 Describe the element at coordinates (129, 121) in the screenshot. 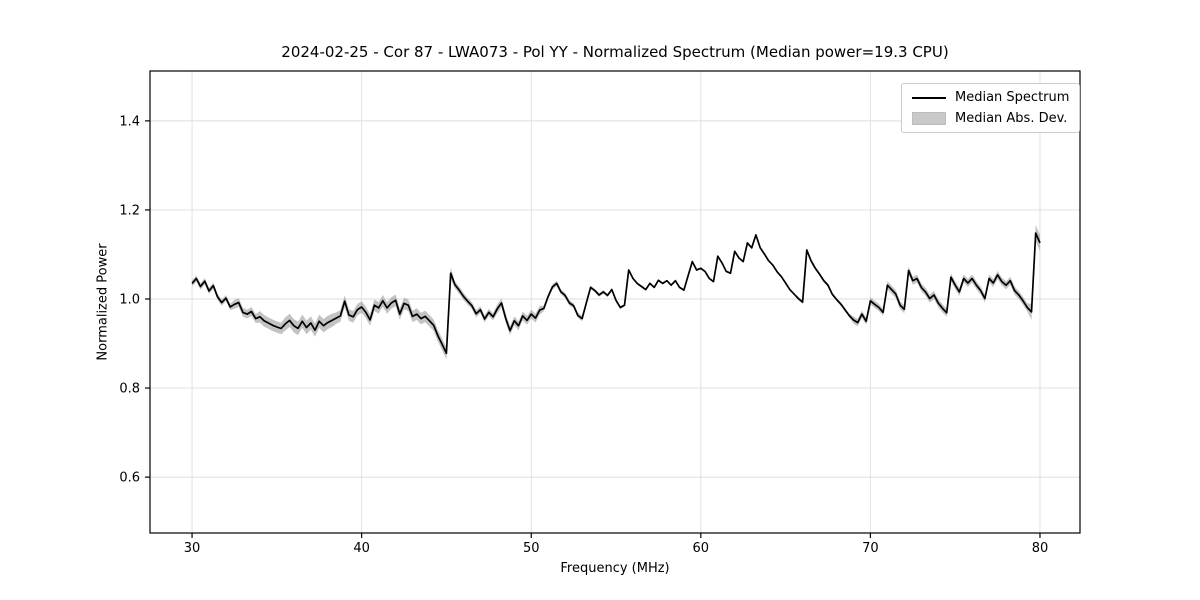

I see `svg-text: 1.4` at that location.